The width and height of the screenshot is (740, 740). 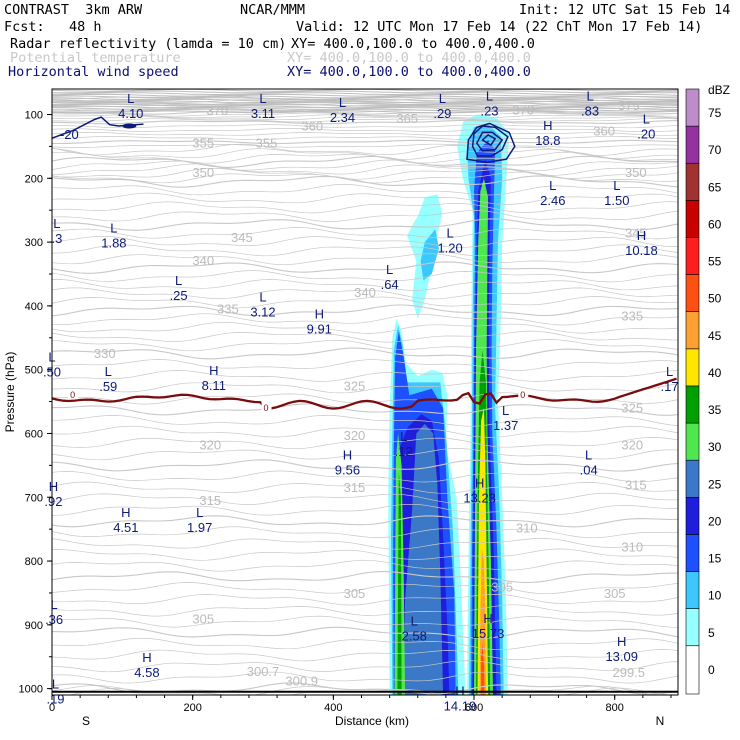 What do you see at coordinates (52, 708) in the screenshot?
I see `x-tick-label: 0` at bounding box center [52, 708].